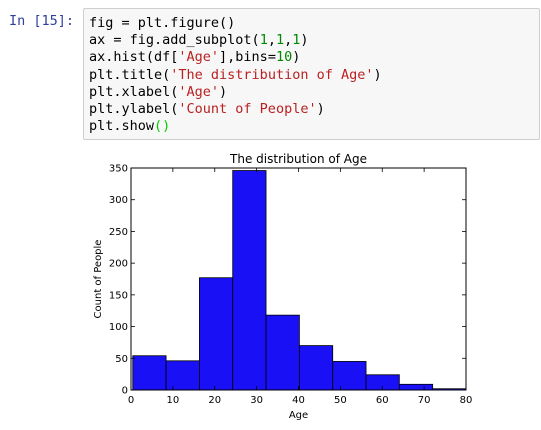 This screenshot has width=541, height=430. What do you see at coordinates (272, 74) in the screenshot?
I see `code-token: 'The distribution of Age'` at bounding box center [272, 74].